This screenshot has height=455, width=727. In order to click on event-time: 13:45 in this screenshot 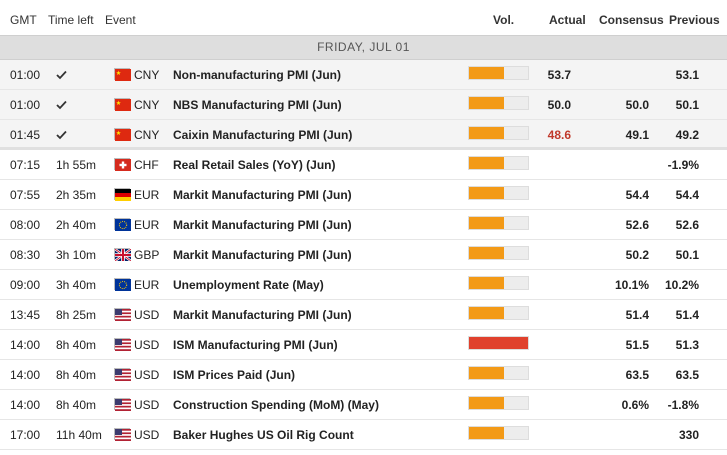, I will do `click(25, 315)`.